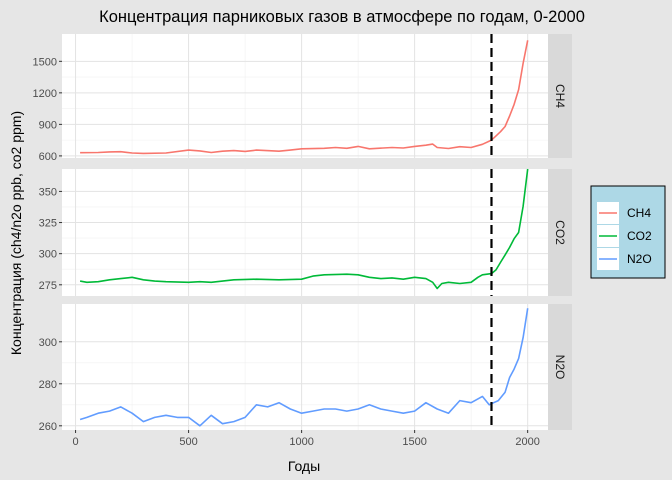  Describe the element at coordinates (48, 427) in the screenshot. I see `y-tick-label: 260` at that location.